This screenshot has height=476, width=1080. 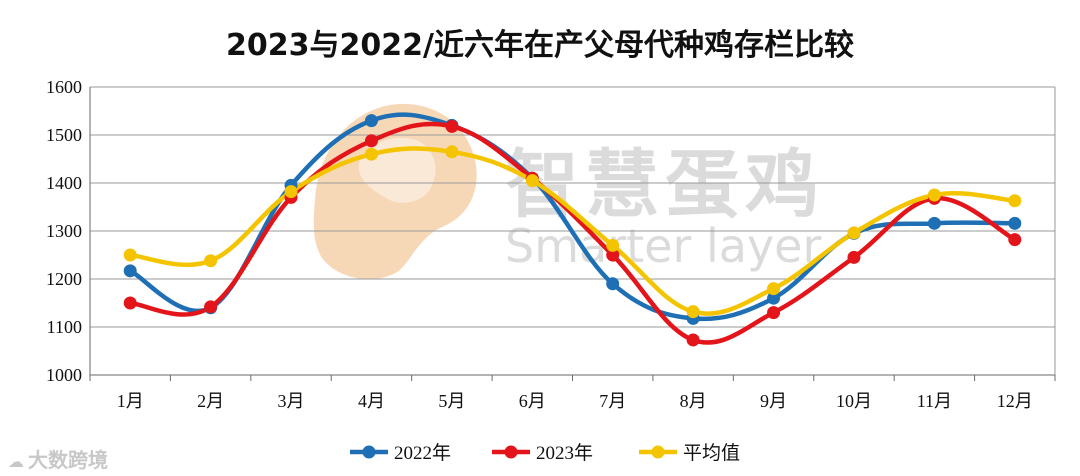 I want to click on legend-label-1: 2023年, so click(x=564, y=453).